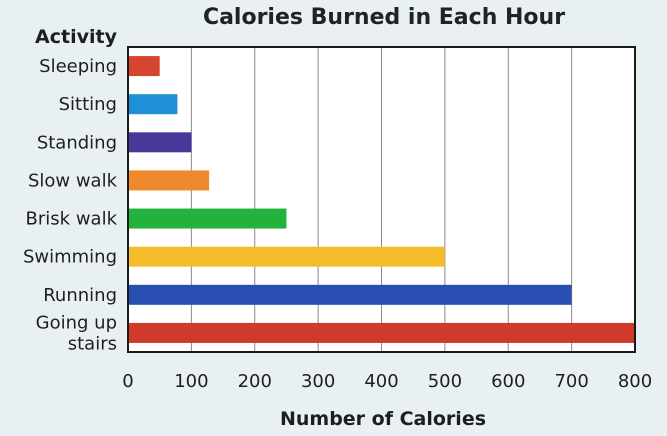 Image resolution: width=667 pixels, height=436 pixels. I want to click on x-tick-label: 100, so click(191, 381).